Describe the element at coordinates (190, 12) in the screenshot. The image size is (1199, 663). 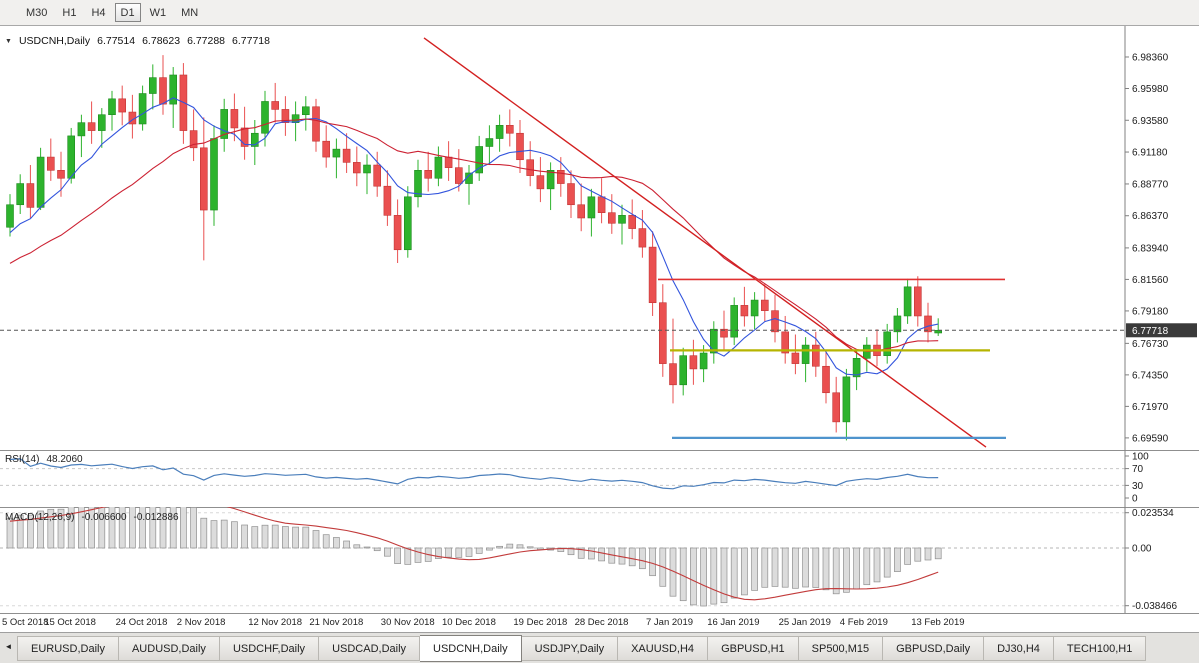
I see `timeframe-button-mn: MN` at that location.